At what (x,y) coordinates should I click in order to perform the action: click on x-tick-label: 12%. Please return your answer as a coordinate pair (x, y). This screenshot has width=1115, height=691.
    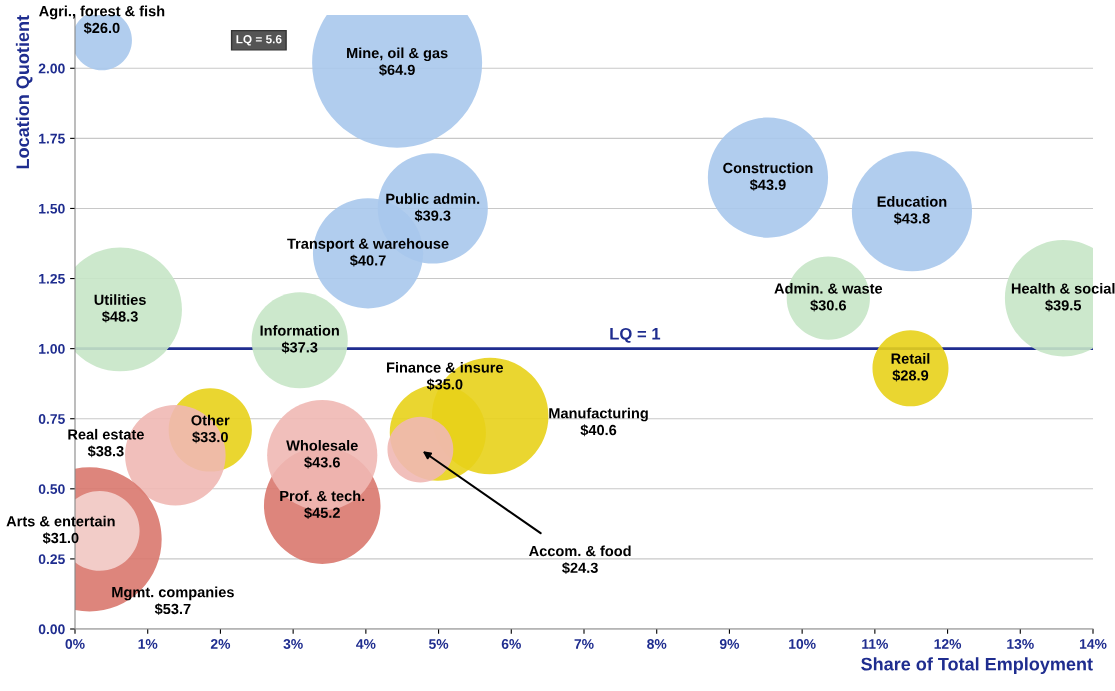
    Looking at the image, I should click on (948, 644).